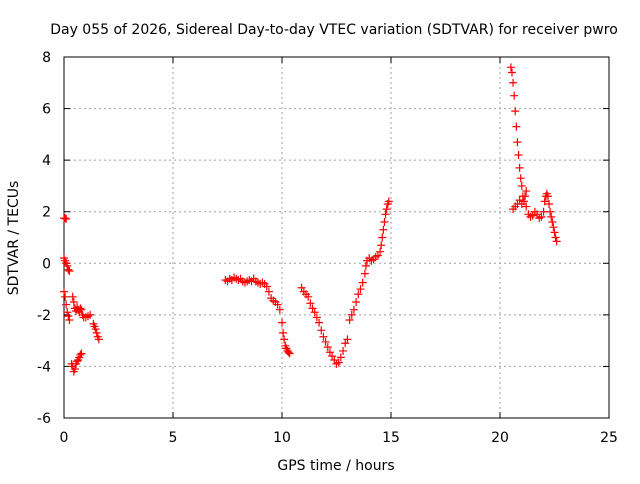  Describe the element at coordinates (46, 264) in the screenshot. I see `y-tick-label: 0` at that location.